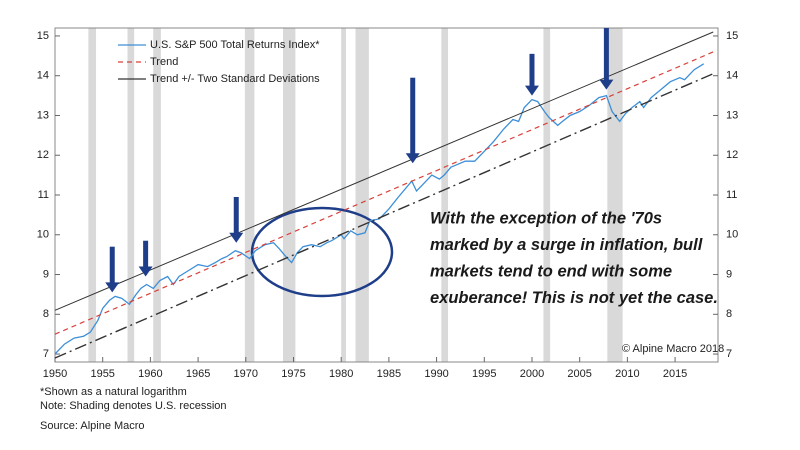 This screenshot has height=450, width=800. Describe the element at coordinates (43, 115) in the screenshot. I see `y-tick-label: 13` at that location.